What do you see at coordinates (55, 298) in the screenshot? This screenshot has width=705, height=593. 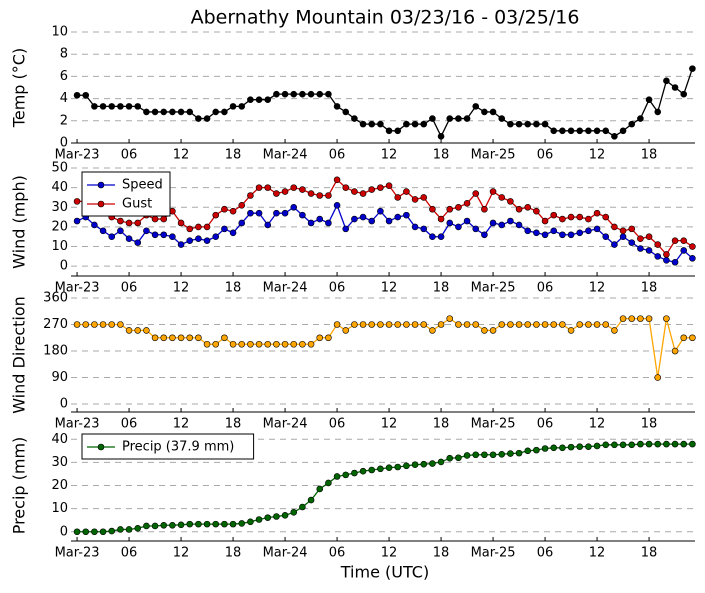 I see `y-tick-label: 360` at bounding box center [55, 298].